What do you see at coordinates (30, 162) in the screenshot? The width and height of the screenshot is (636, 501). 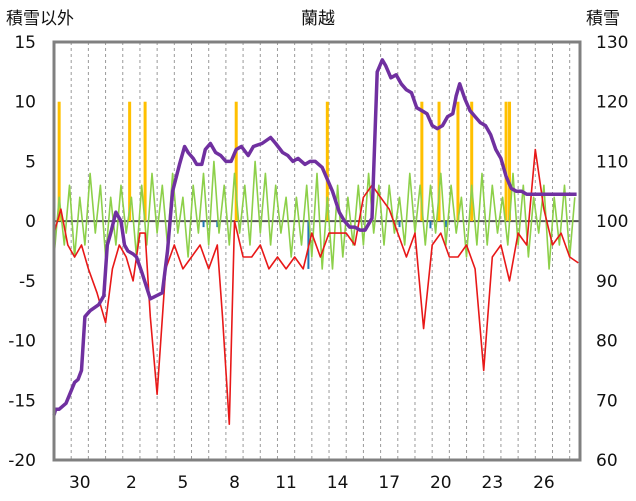 I see `y-left-tick-label: 5` at bounding box center [30, 162].